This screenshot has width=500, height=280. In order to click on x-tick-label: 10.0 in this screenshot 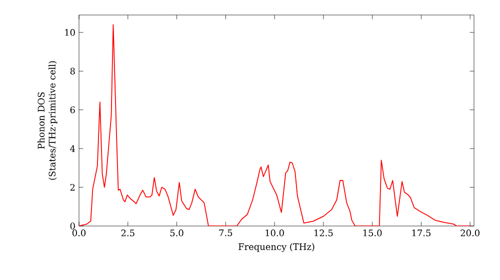, I will do `click(275, 233)`.